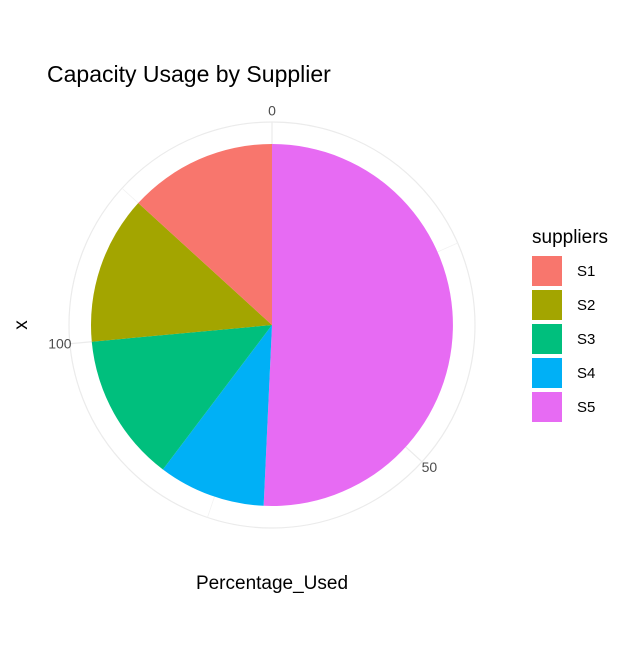 The width and height of the screenshot is (641, 654). Describe the element at coordinates (586, 373) in the screenshot. I see `legend-label-s4: S4` at that location.